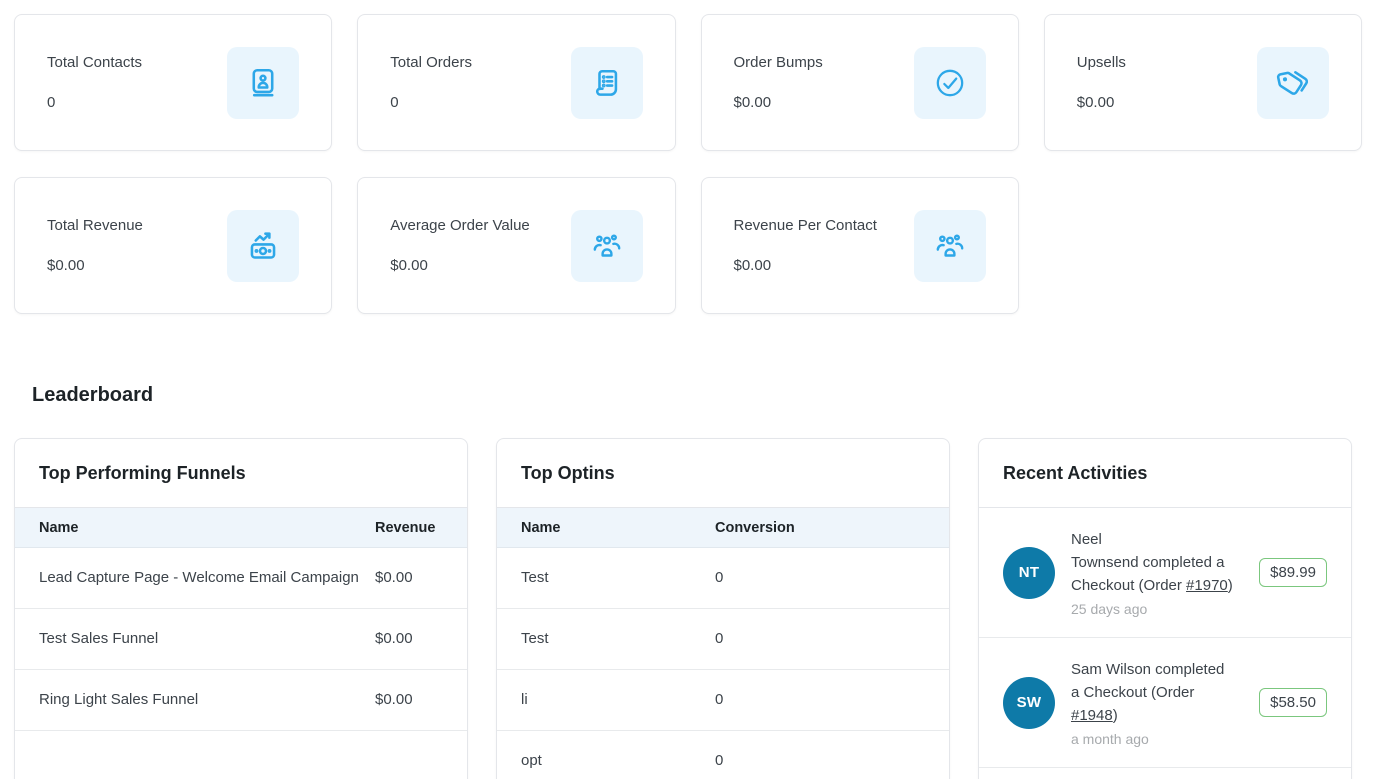 Image resolution: width=1376 pixels, height=779 pixels. What do you see at coordinates (1092, 715) in the screenshot?
I see `order-link: #1948` at bounding box center [1092, 715].